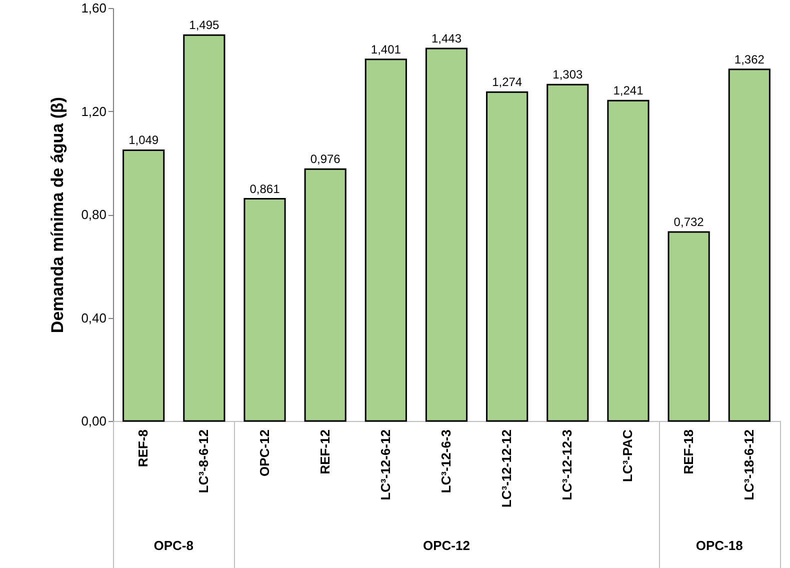  Describe the element at coordinates (204, 462) in the screenshot. I see `x-tick-label: LC³-8-6-12` at that location.